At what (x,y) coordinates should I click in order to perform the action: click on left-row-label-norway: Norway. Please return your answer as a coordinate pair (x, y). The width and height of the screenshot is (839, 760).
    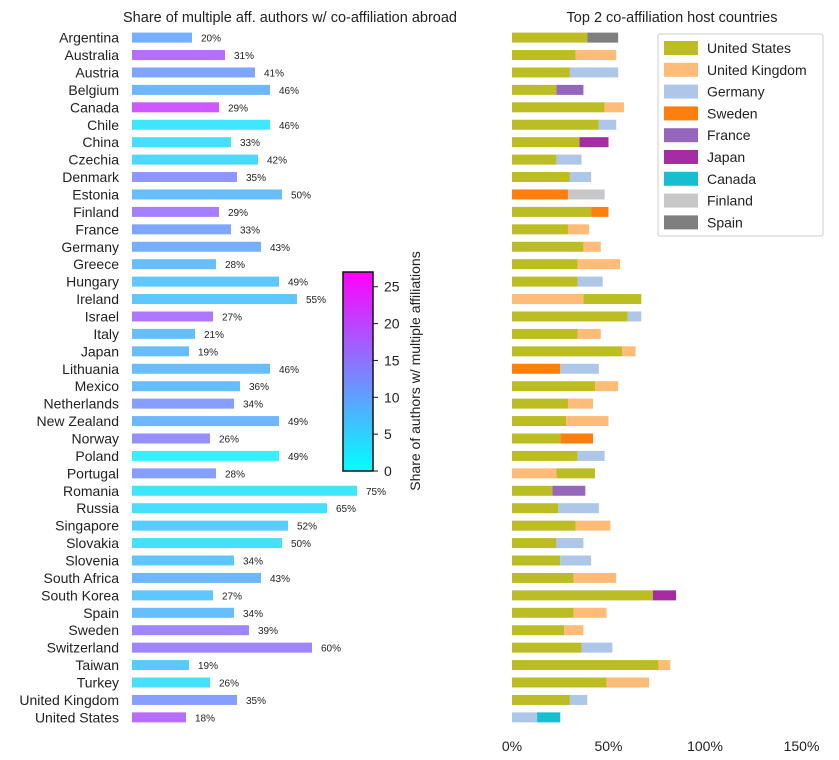
    Looking at the image, I should click on (95, 438).